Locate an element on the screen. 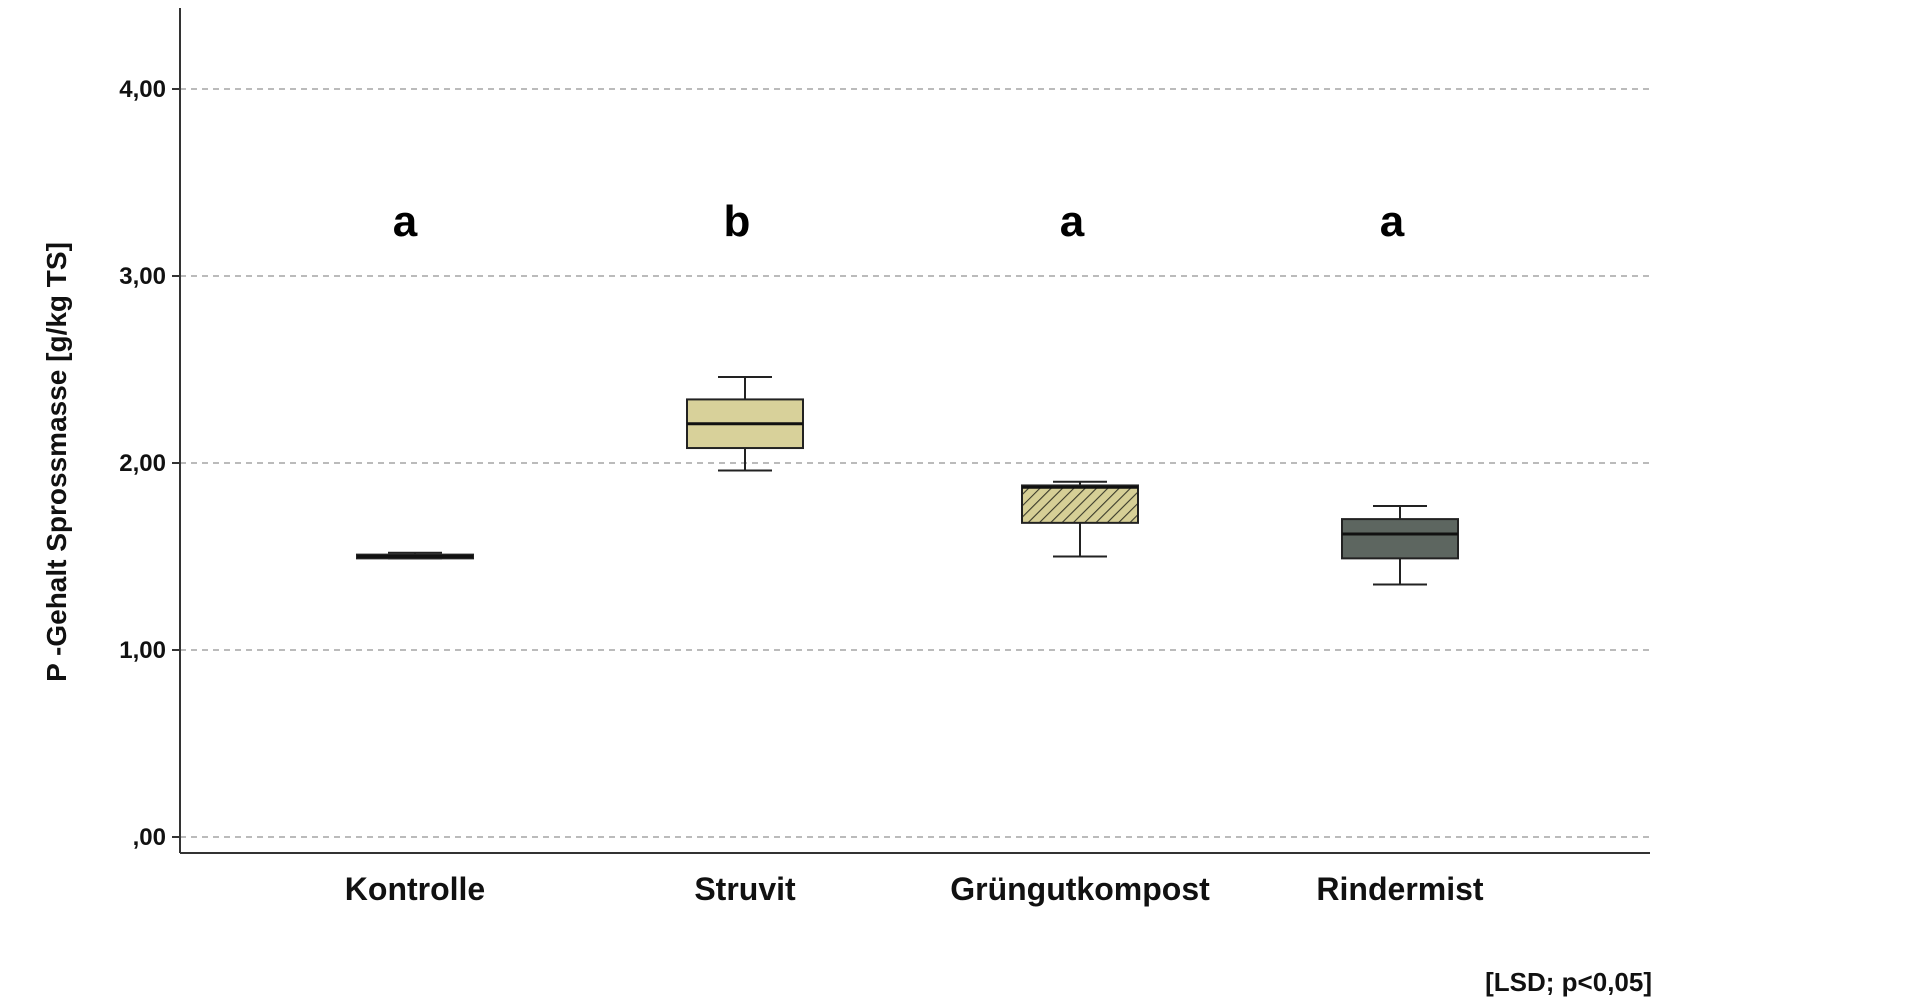  footnote: [LSD; p<0,05] is located at coordinates (1568, 982).